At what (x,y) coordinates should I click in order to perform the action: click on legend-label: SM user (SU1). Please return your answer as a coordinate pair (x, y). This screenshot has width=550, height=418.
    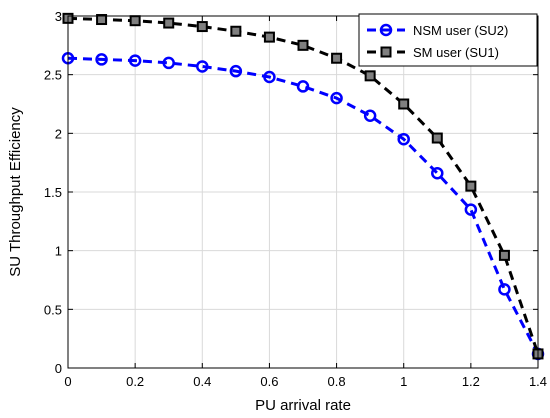
    Looking at the image, I should click on (456, 52).